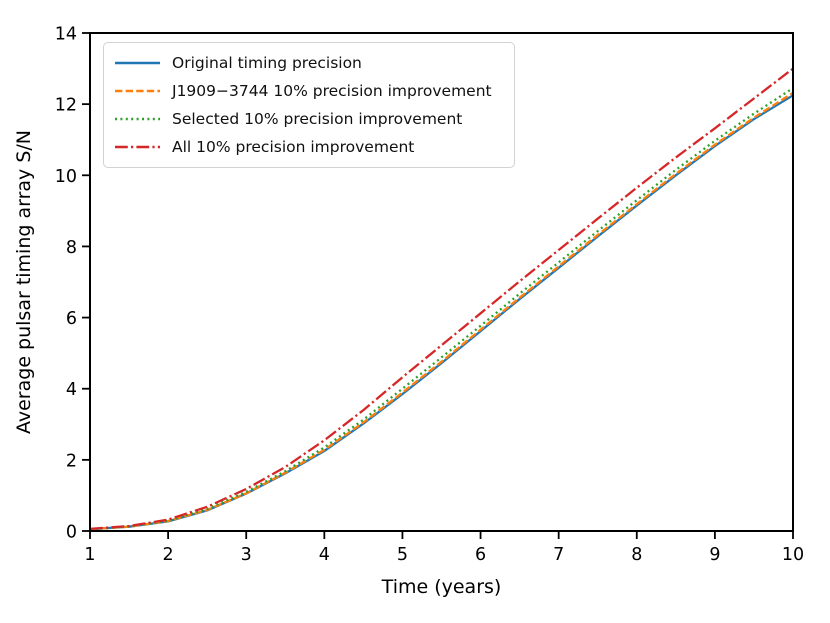 This screenshot has height=623, width=830. I want to click on x-tick-label: 7, so click(558, 555).